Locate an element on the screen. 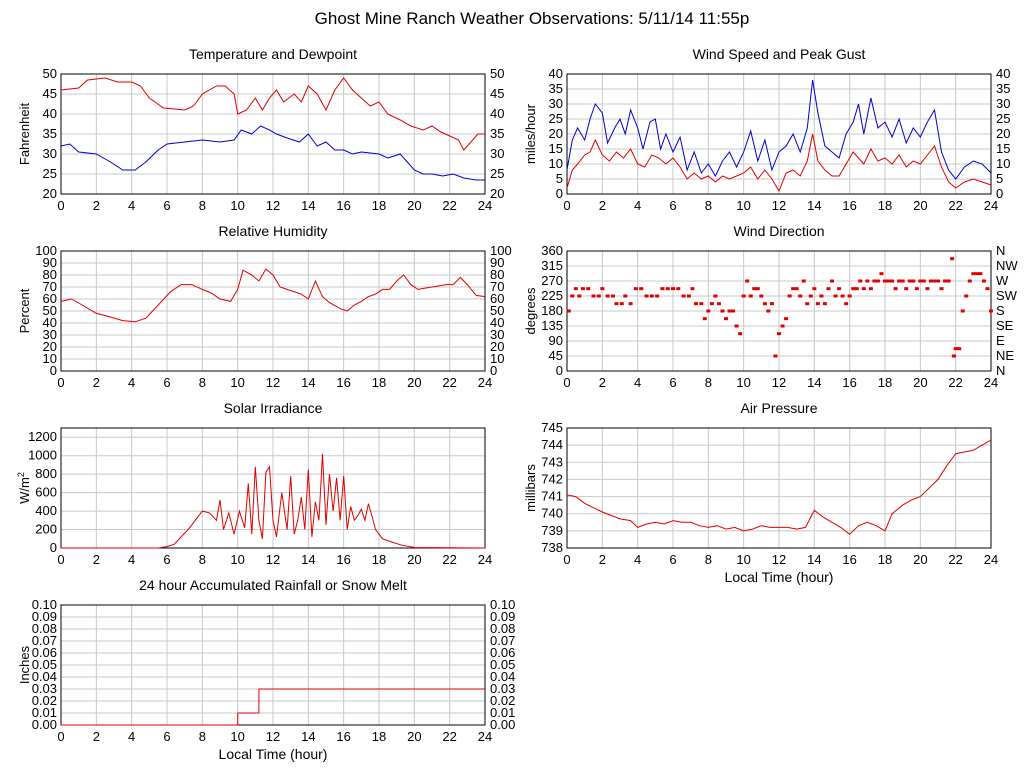 The height and width of the screenshot is (773, 1024). temp-xtick-label: 24 is located at coordinates (485, 205).